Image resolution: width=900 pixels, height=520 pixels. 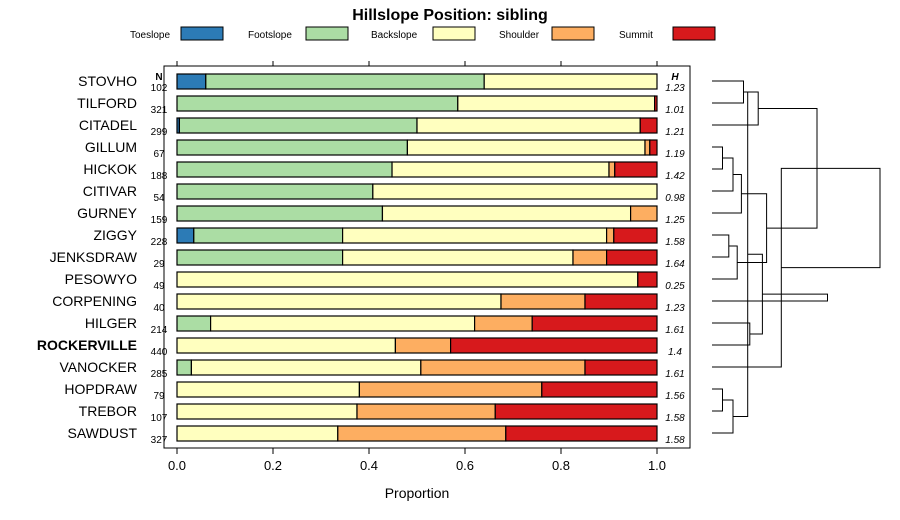 I want to click on category-label: STOVHO, so click(x=107, y=81).